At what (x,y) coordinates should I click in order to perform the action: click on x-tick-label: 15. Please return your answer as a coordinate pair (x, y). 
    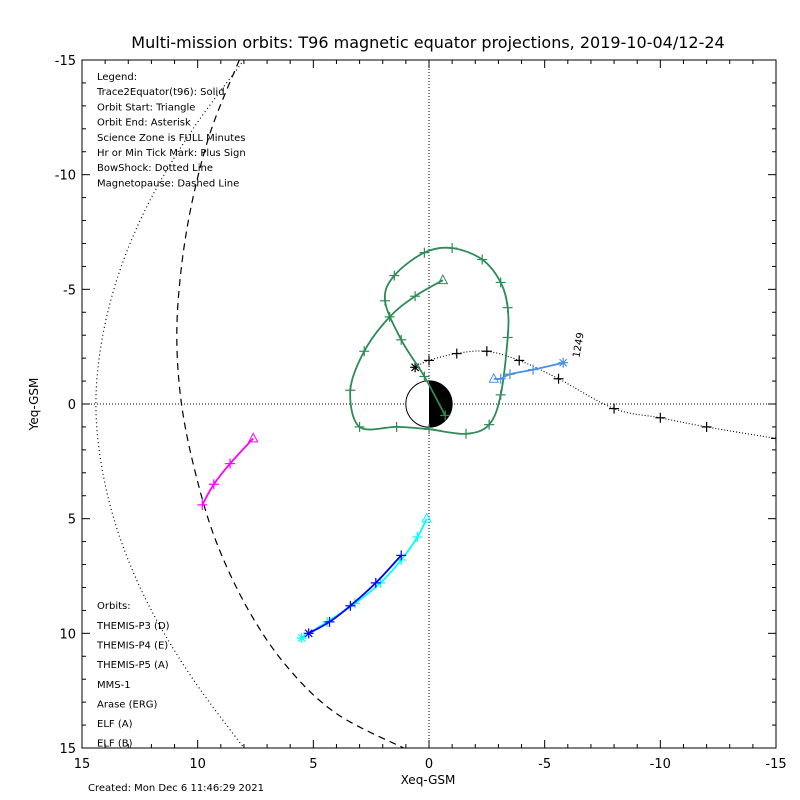
    Looking at the image, I should click on (82, 764).